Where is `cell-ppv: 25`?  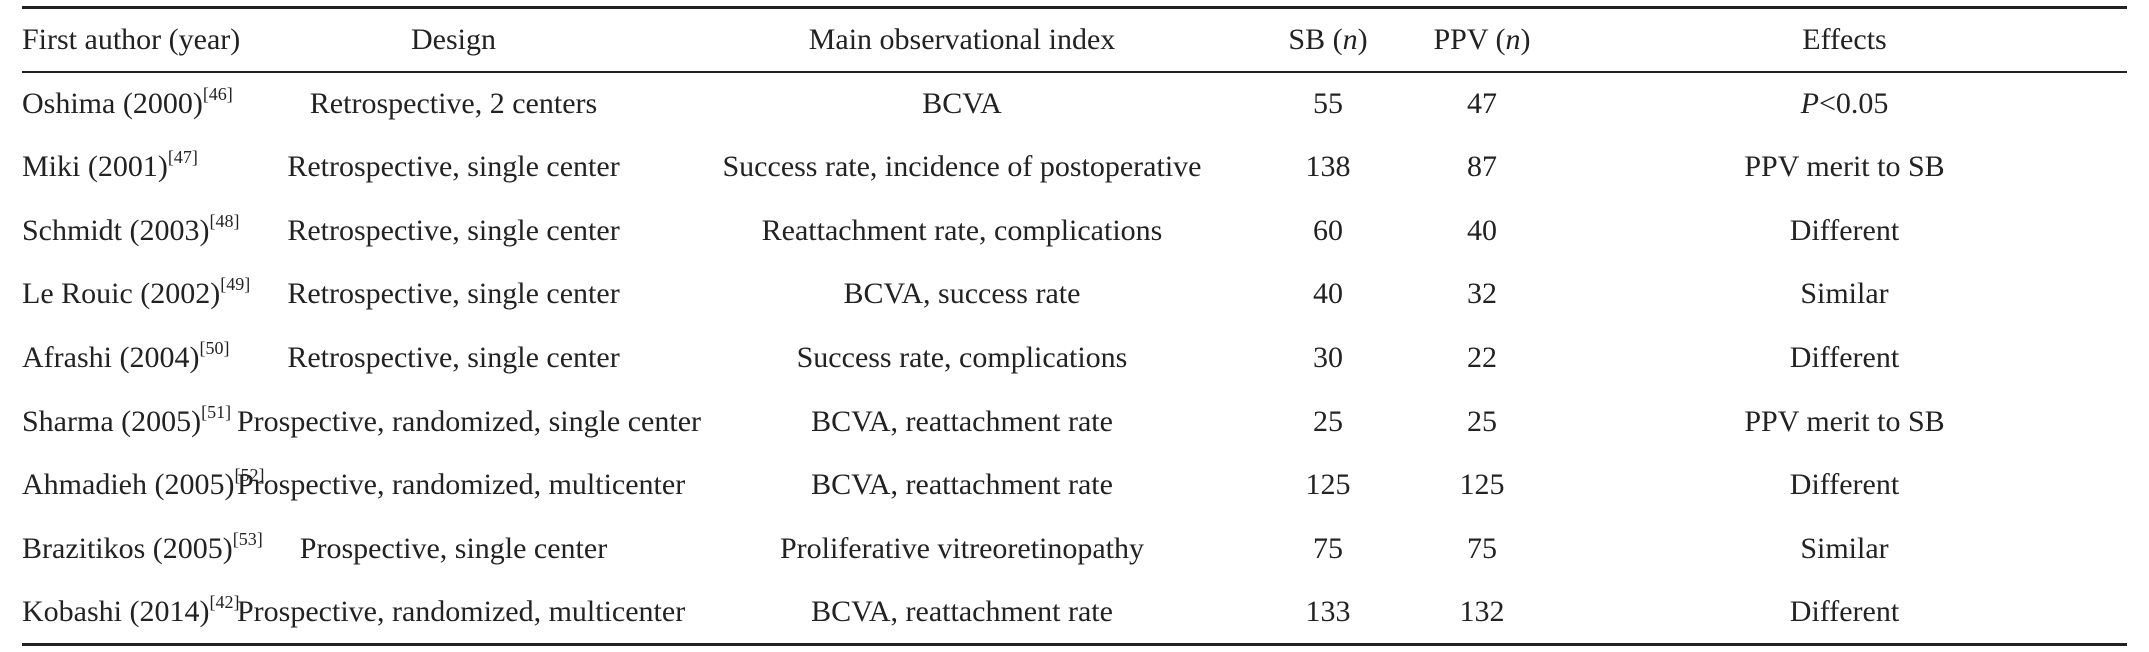 cell-ppv: 25 is located at coordinates (1482, 421).